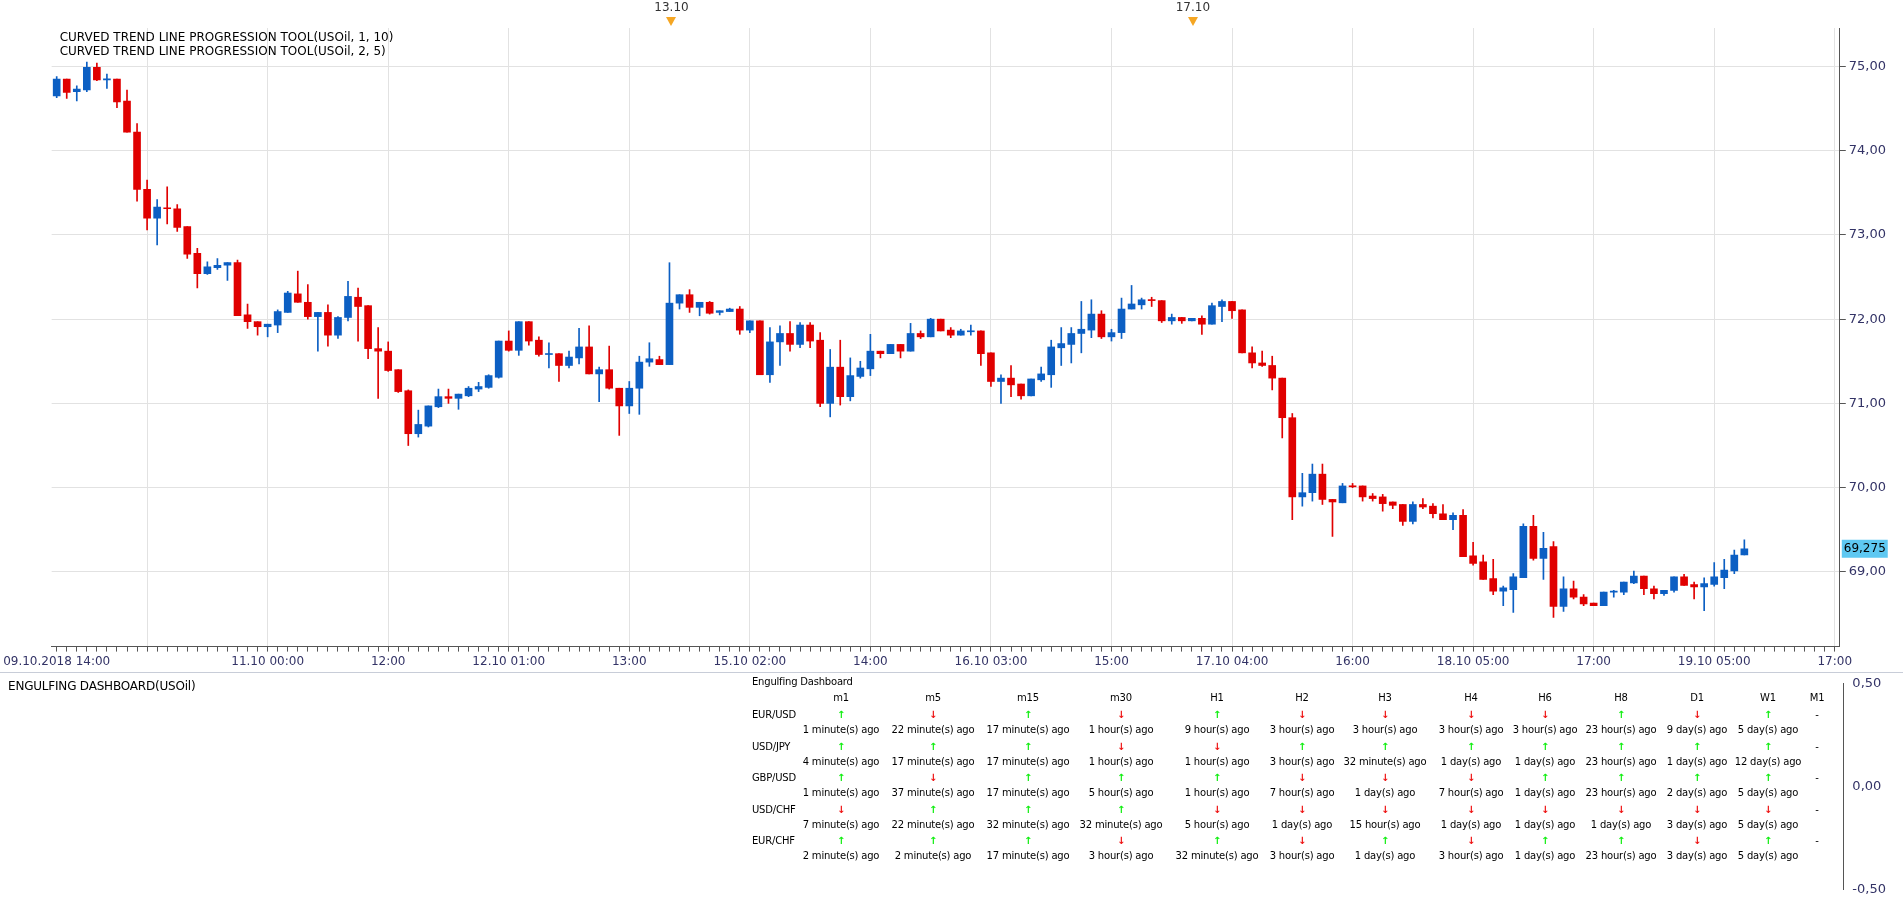  I want to click on text: 13.10, so click(671, 7).